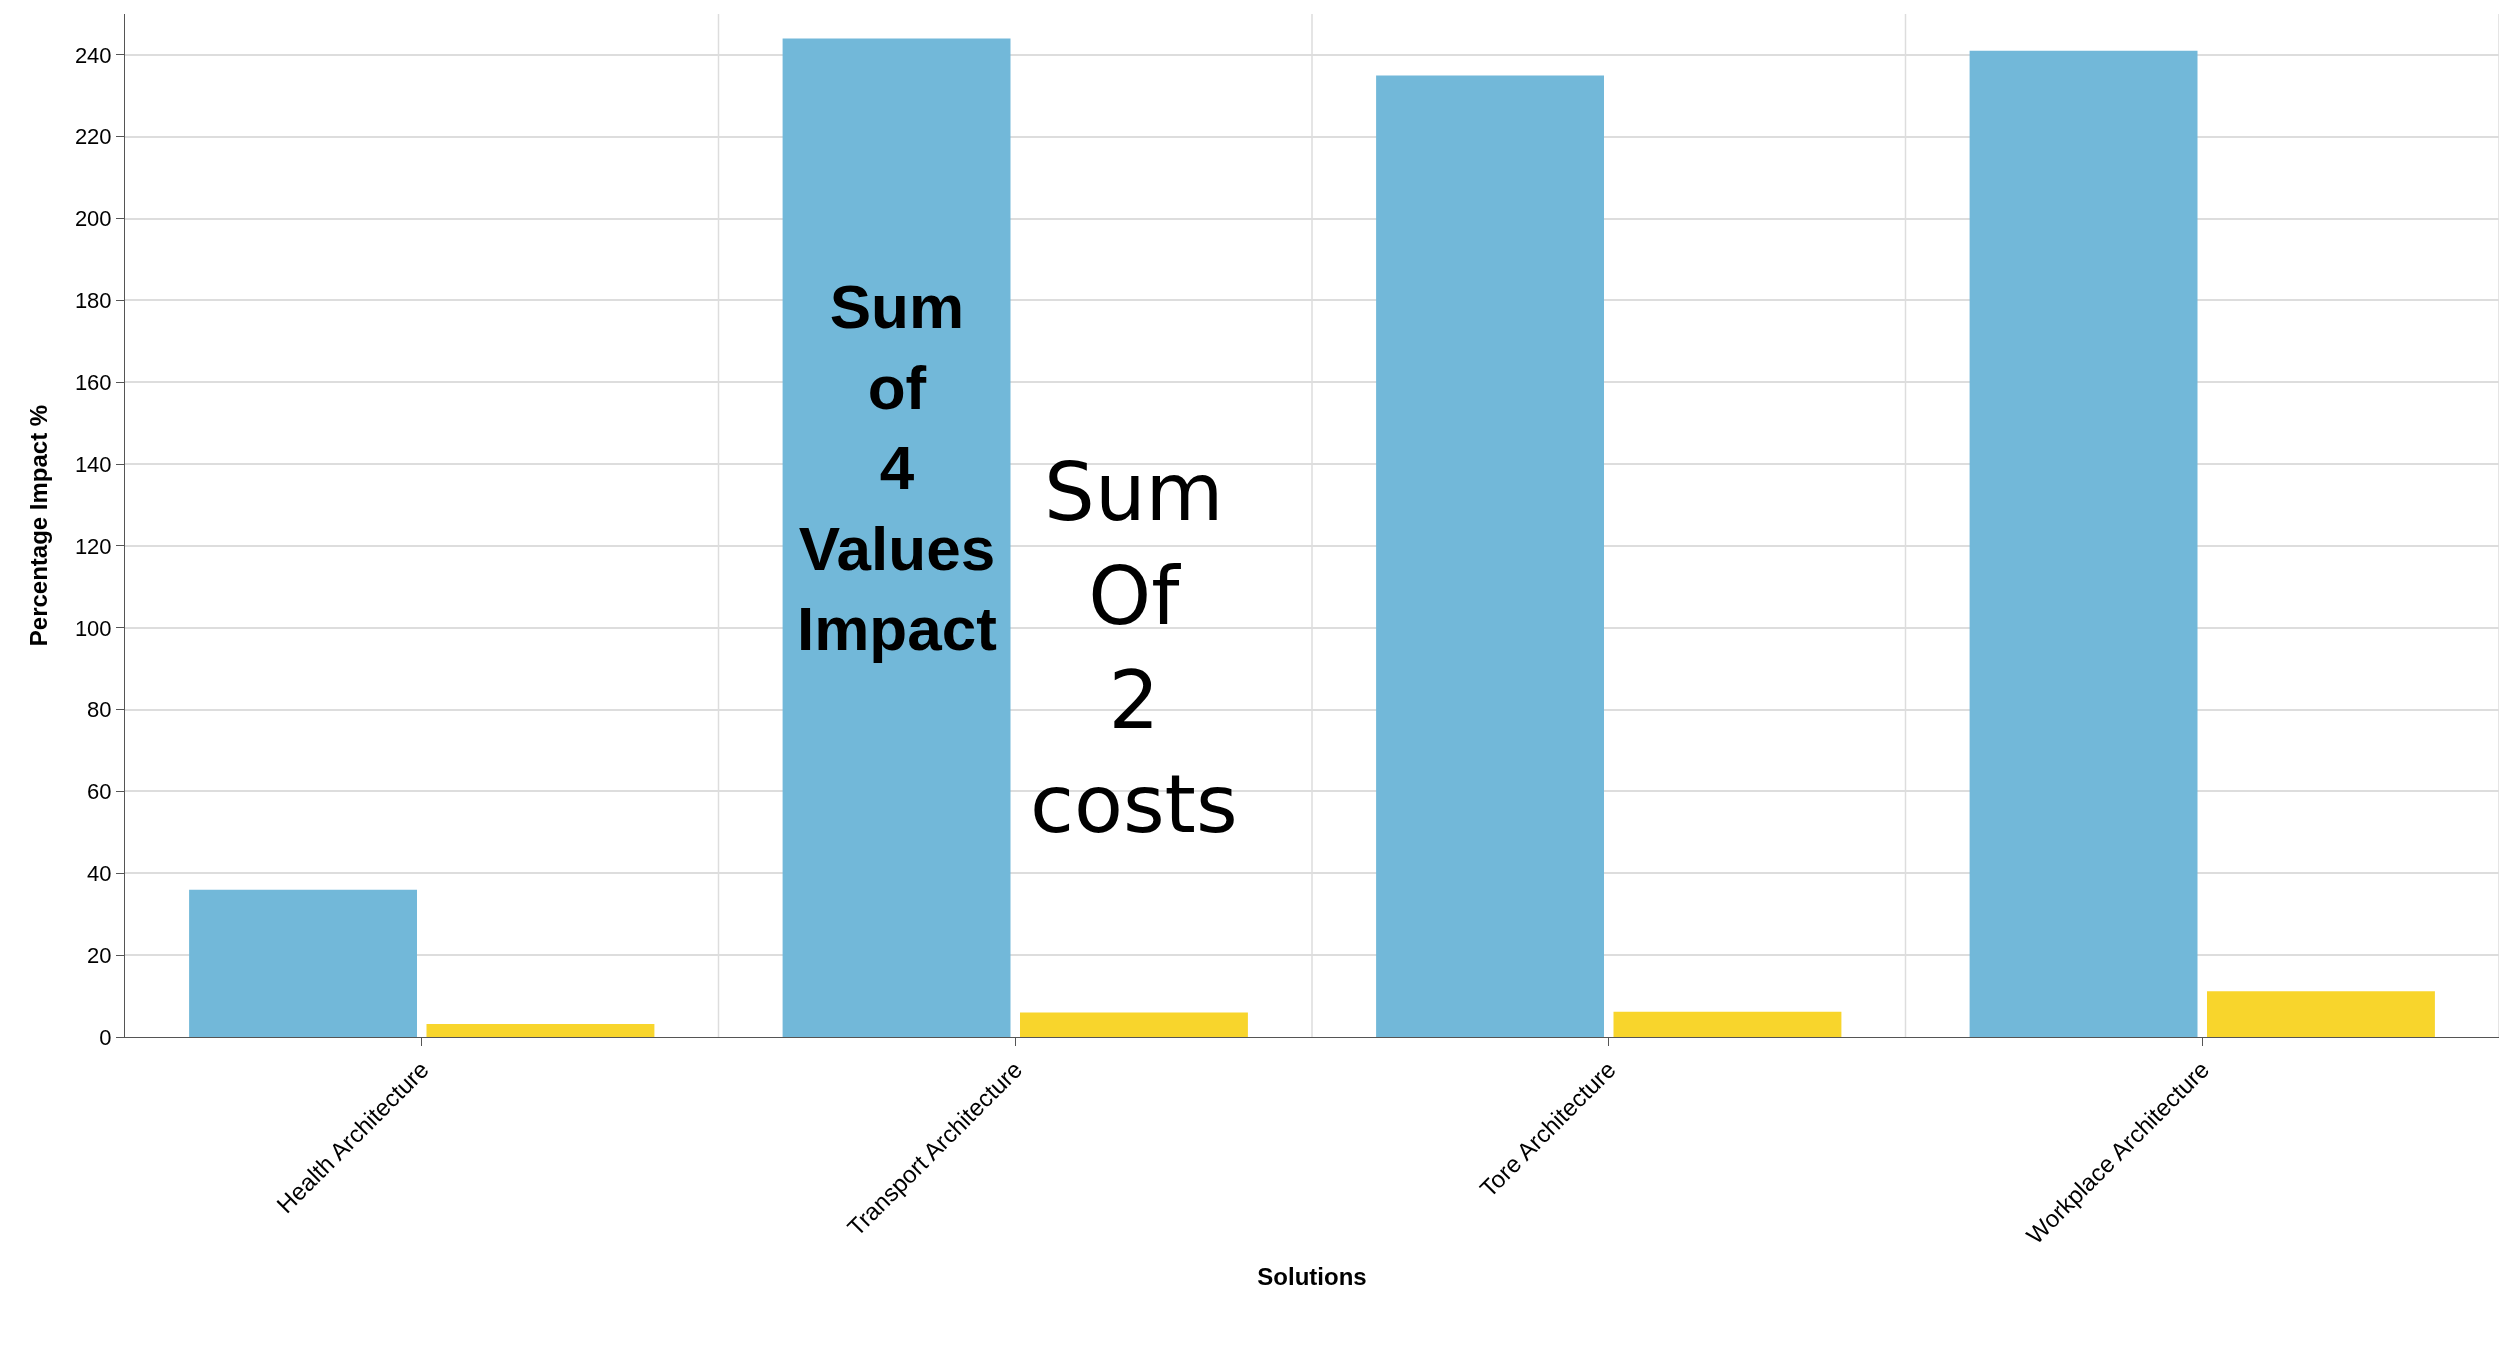  Describe the element at coordinates (99, 710) in the screenshot. I see `y-tick-label: 80` at that location.